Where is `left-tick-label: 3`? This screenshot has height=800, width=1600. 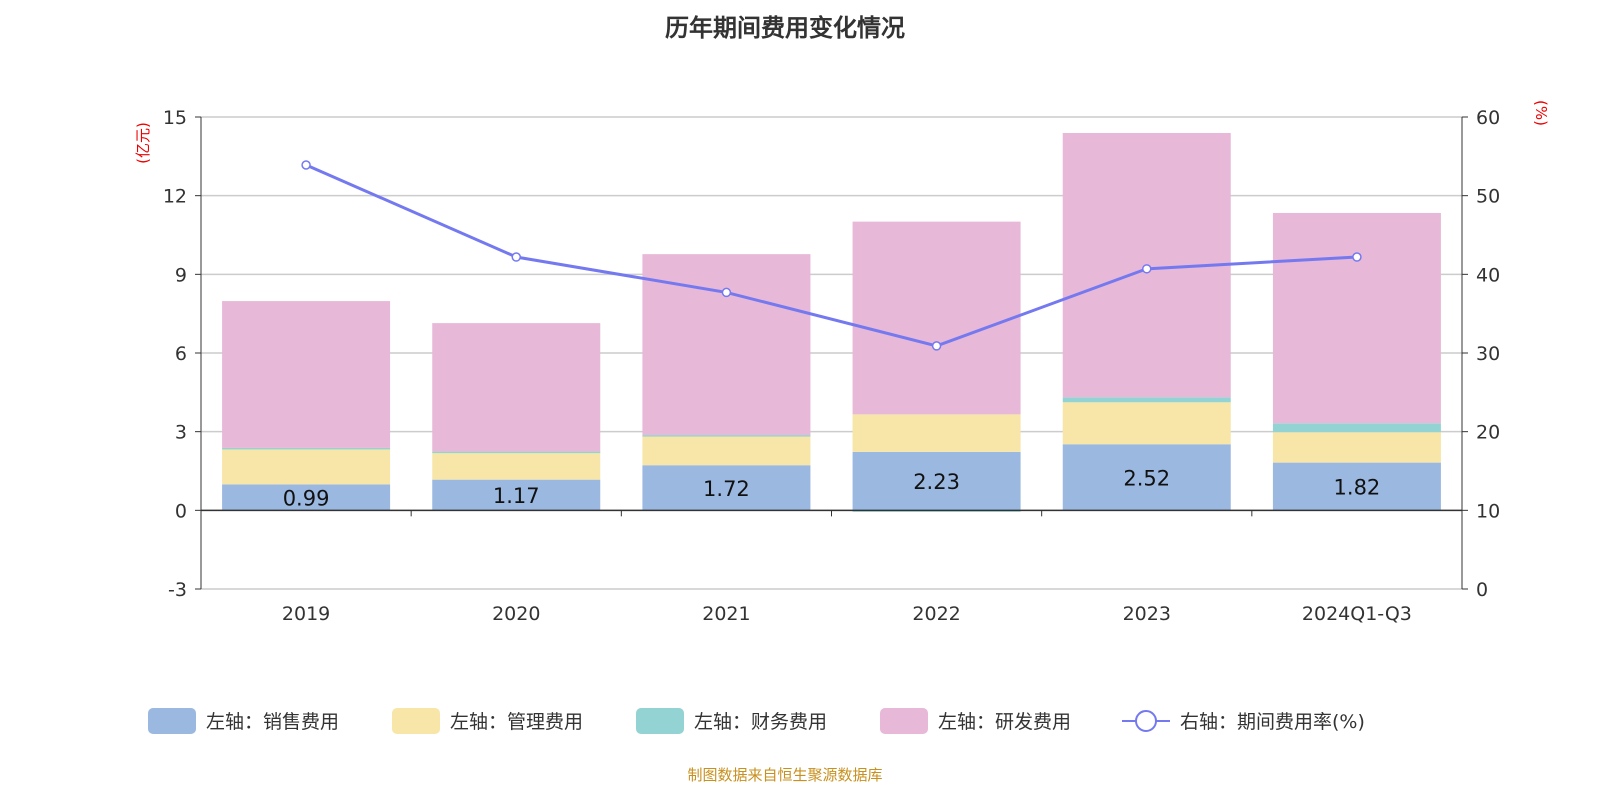
left-tick-label: 3 is located at coordinates (181, 433).